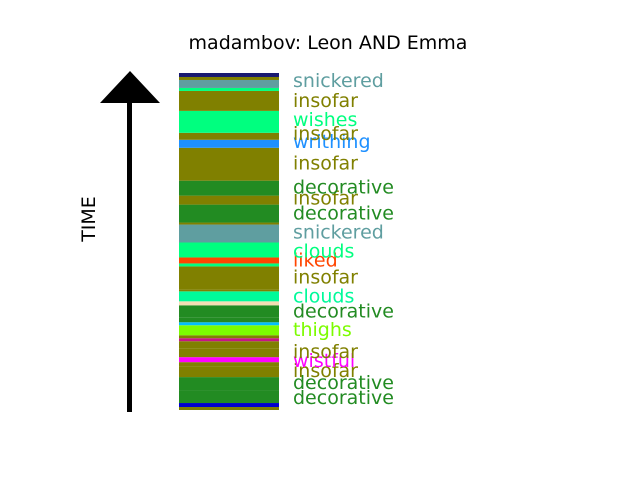 Image resolution: width=640 pixels, height=480 pixels. What do you see at coordinates (323, 296) in the screenshot?
I see `segment-label-7: clouds` at bounding box center [323, 296].